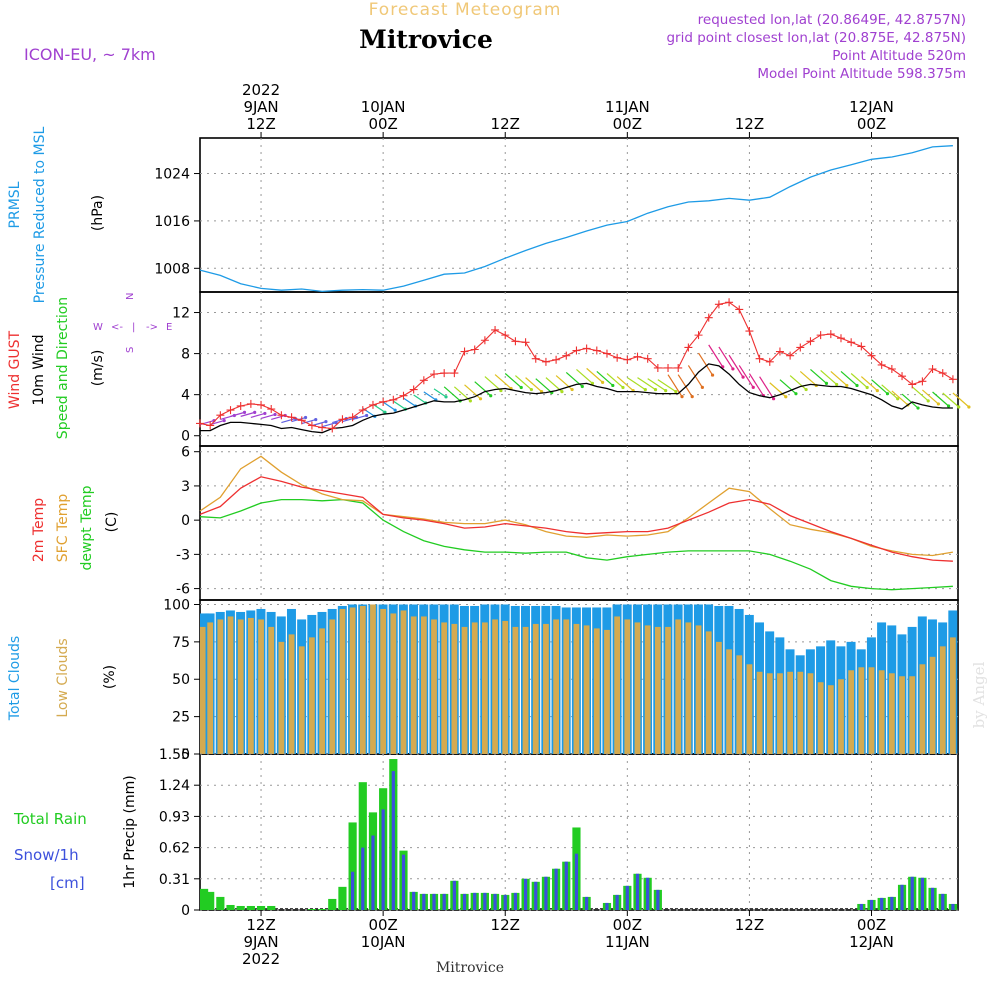 This screenshot has width=1000, height=1004. I want to click on compass-south: S, so click(130, 350).